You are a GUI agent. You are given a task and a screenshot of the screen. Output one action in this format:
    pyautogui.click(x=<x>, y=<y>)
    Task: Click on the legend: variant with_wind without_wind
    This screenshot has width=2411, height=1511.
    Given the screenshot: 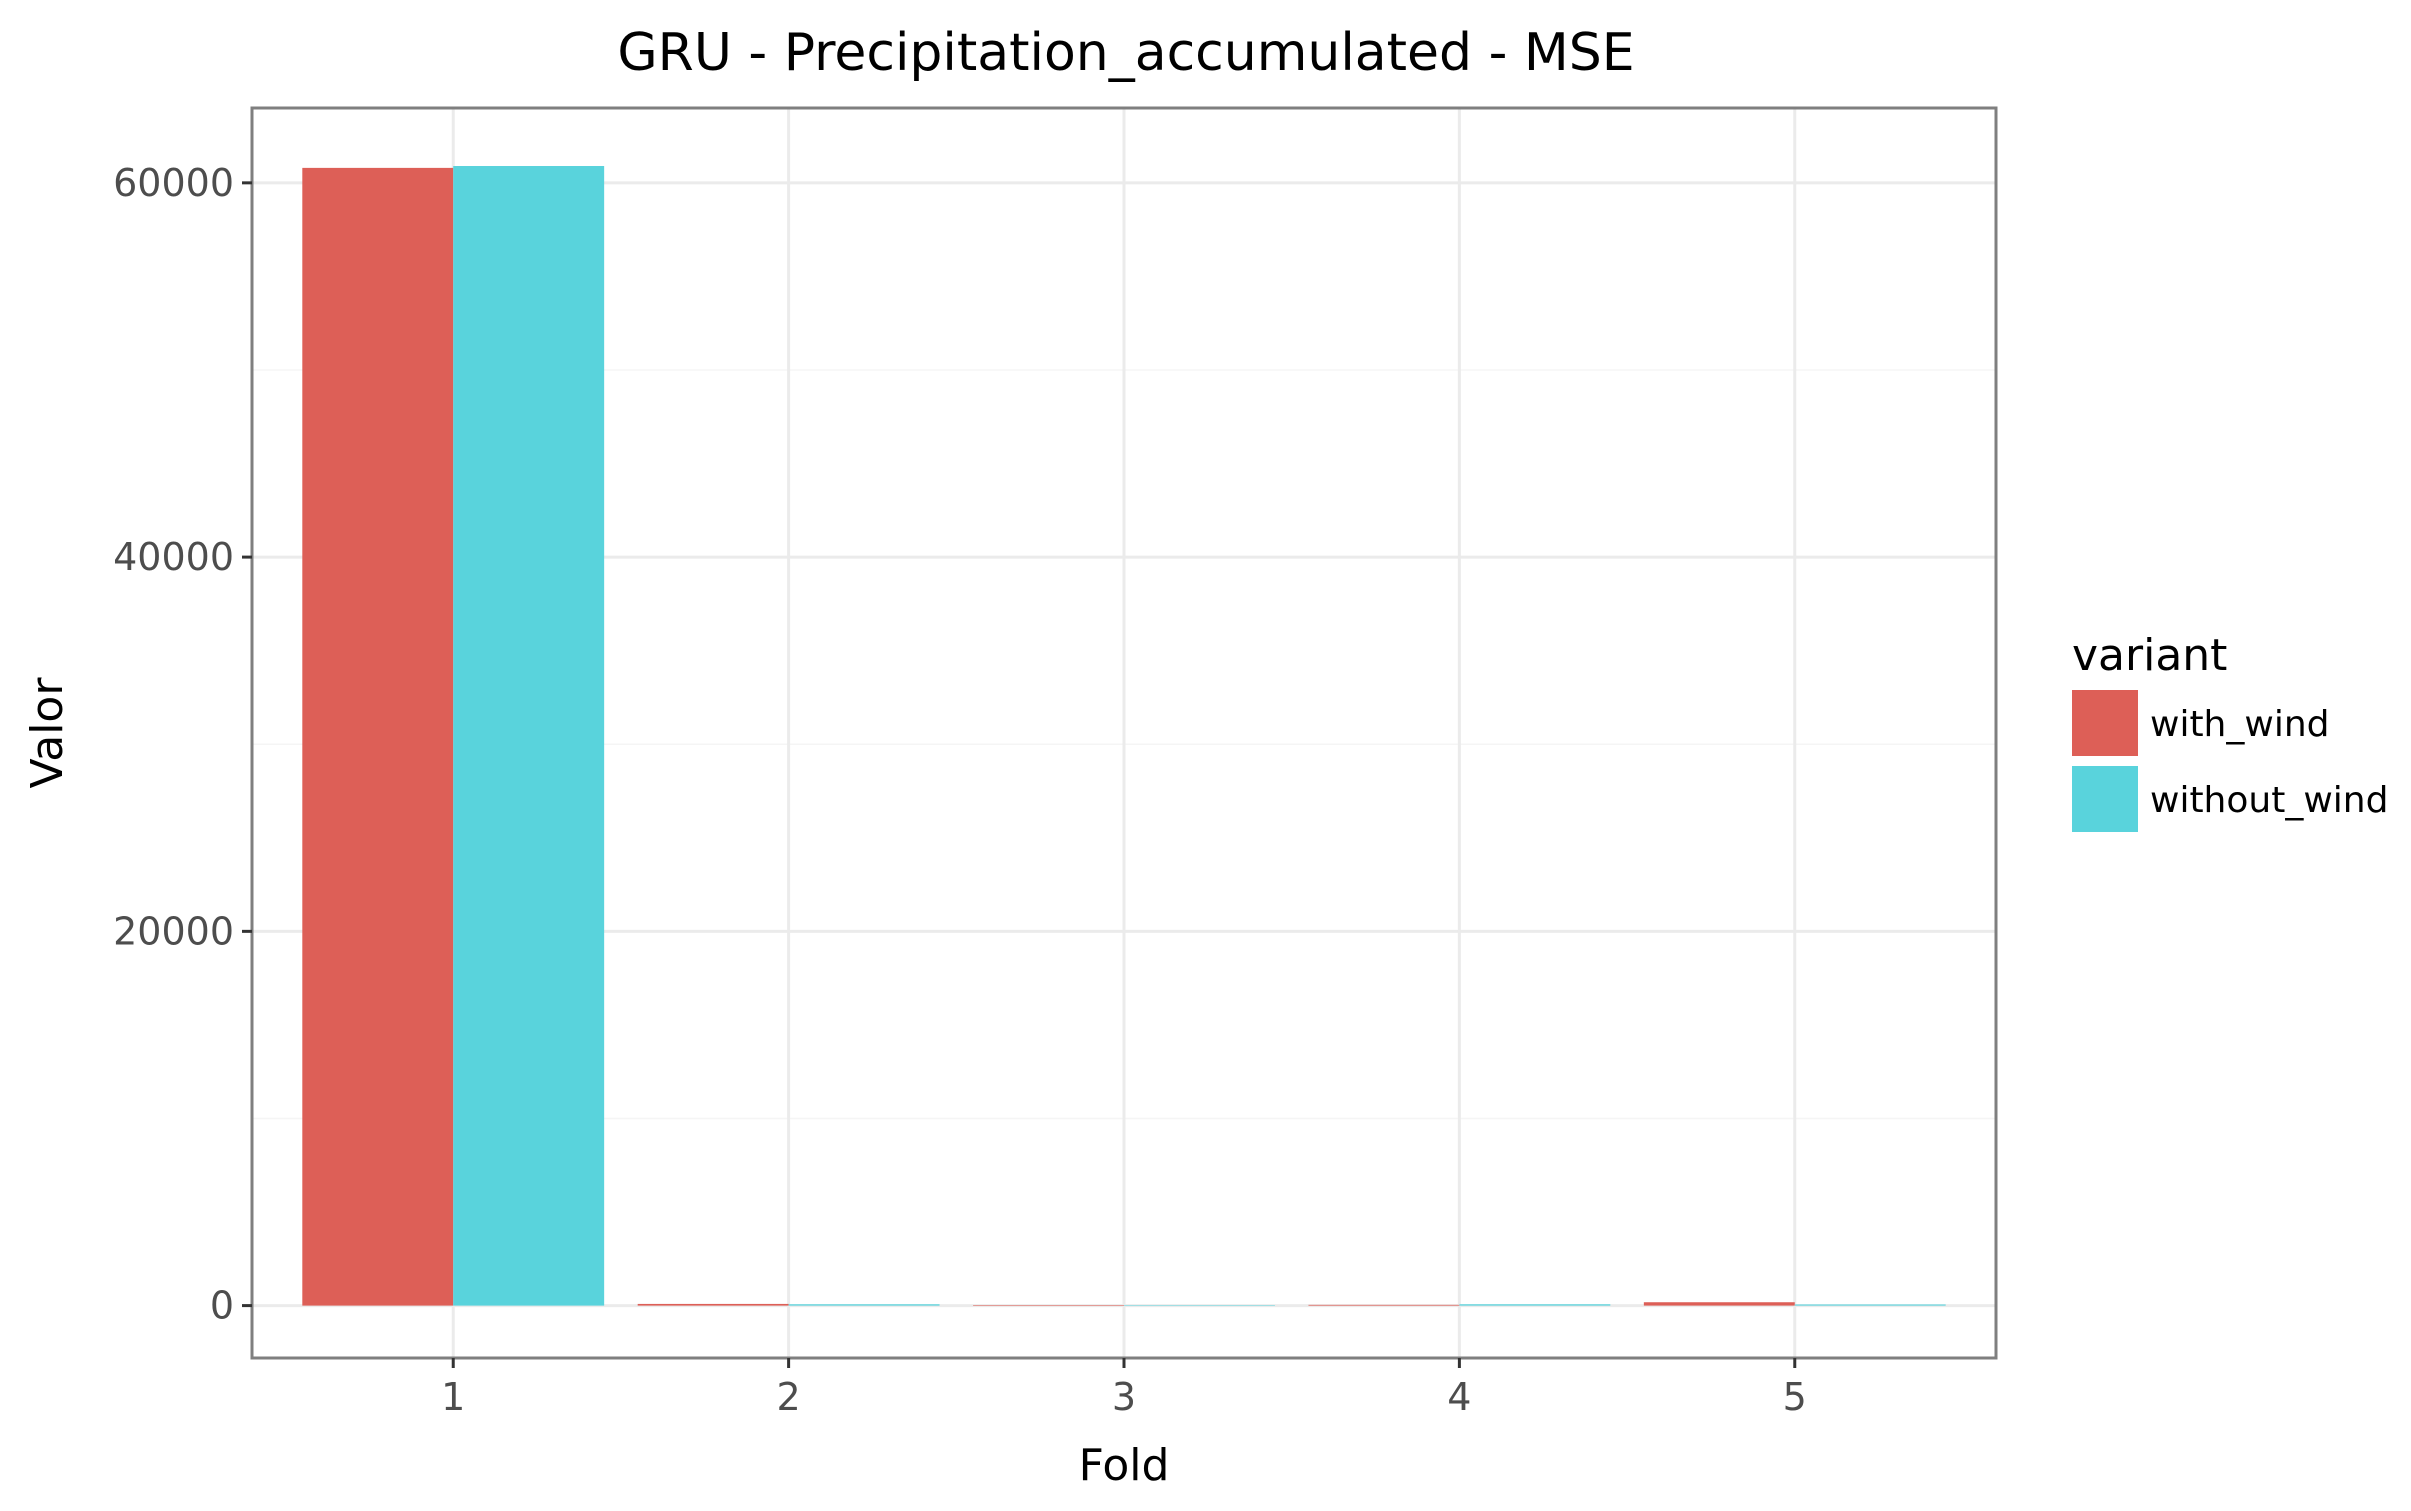 What is the action you would take?
    pyautogui.click(x=2230, y=731)
    